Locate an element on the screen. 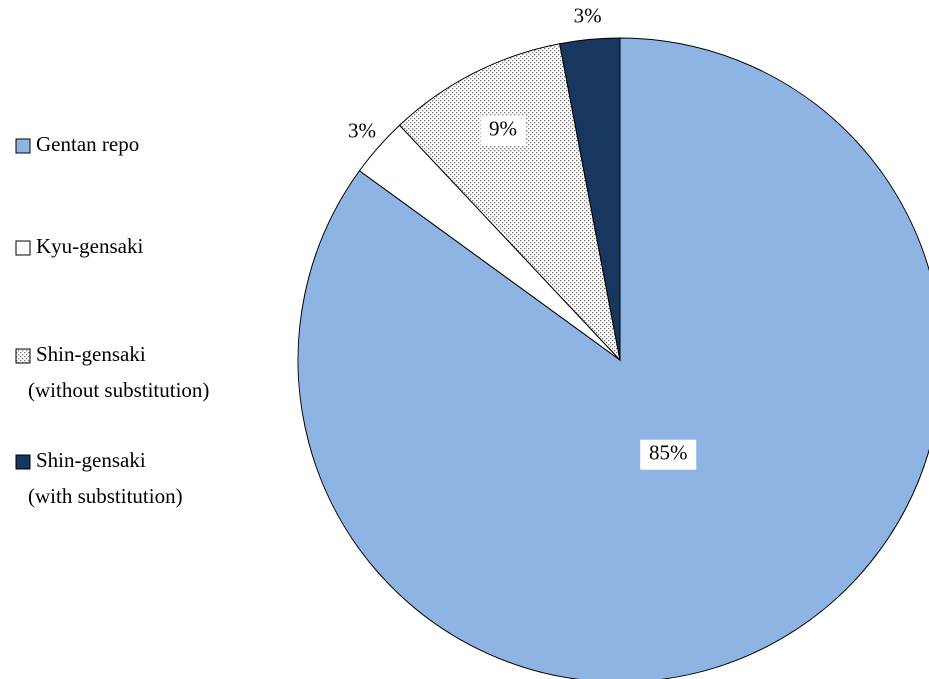 The width and height of the screenshot is (929, 679). legend-label: Gentan repo is located at coordinates (87, 144).